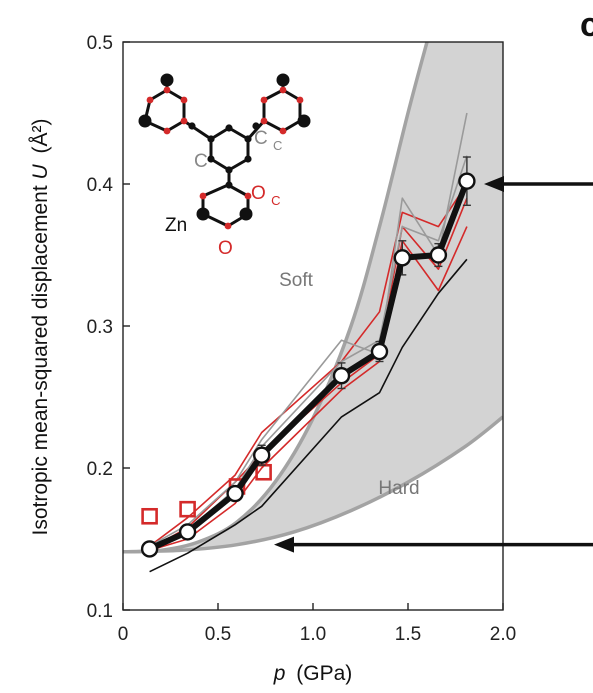 Image resolution: width=593 pixels, height=693 pixels. I want to click on molecule-label-oc: O C, so click(265, 195).